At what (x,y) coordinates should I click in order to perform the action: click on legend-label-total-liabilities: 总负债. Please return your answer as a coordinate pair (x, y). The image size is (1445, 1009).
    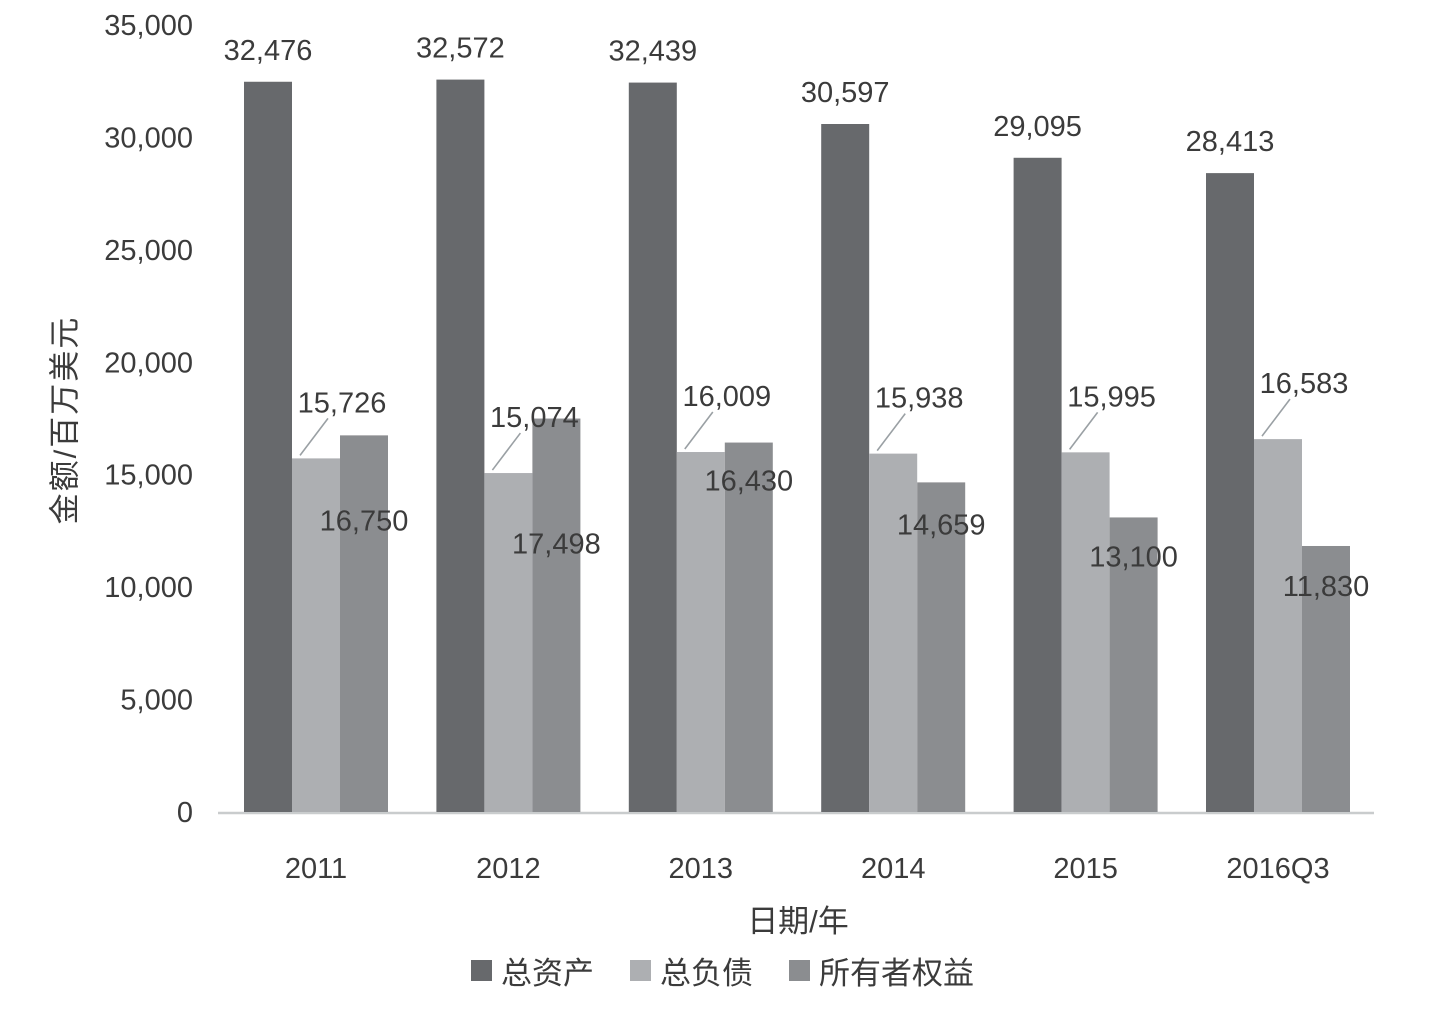
    Looking at the image, I should click on (706, 973).